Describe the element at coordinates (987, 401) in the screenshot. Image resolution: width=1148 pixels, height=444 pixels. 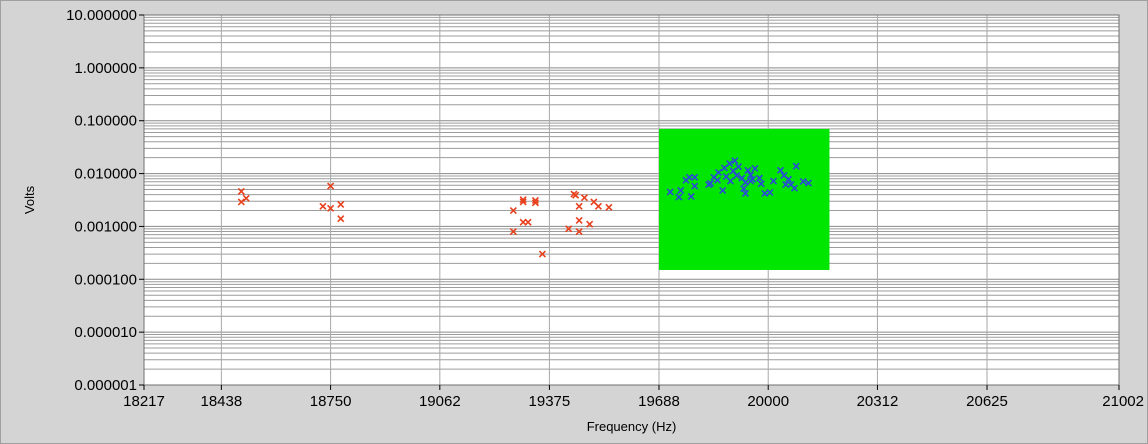
I see `x-tick-label: 20625` at that location.